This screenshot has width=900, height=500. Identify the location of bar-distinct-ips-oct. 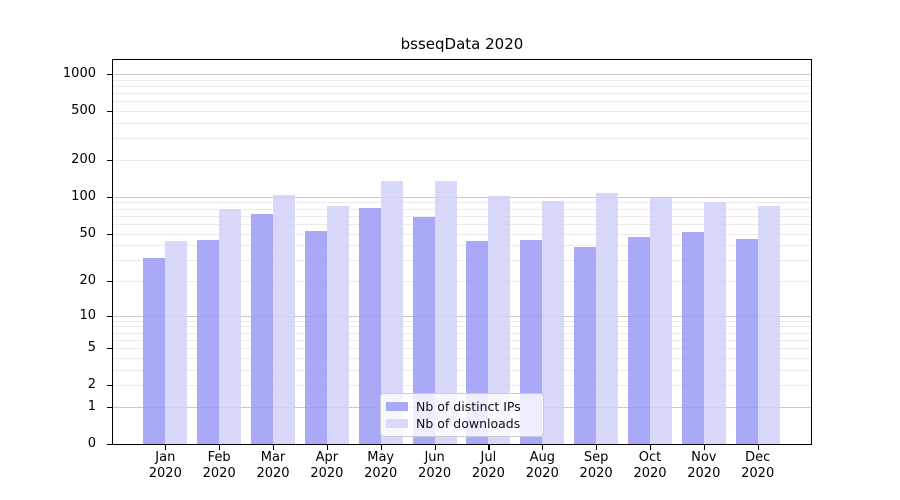
(639, 340).